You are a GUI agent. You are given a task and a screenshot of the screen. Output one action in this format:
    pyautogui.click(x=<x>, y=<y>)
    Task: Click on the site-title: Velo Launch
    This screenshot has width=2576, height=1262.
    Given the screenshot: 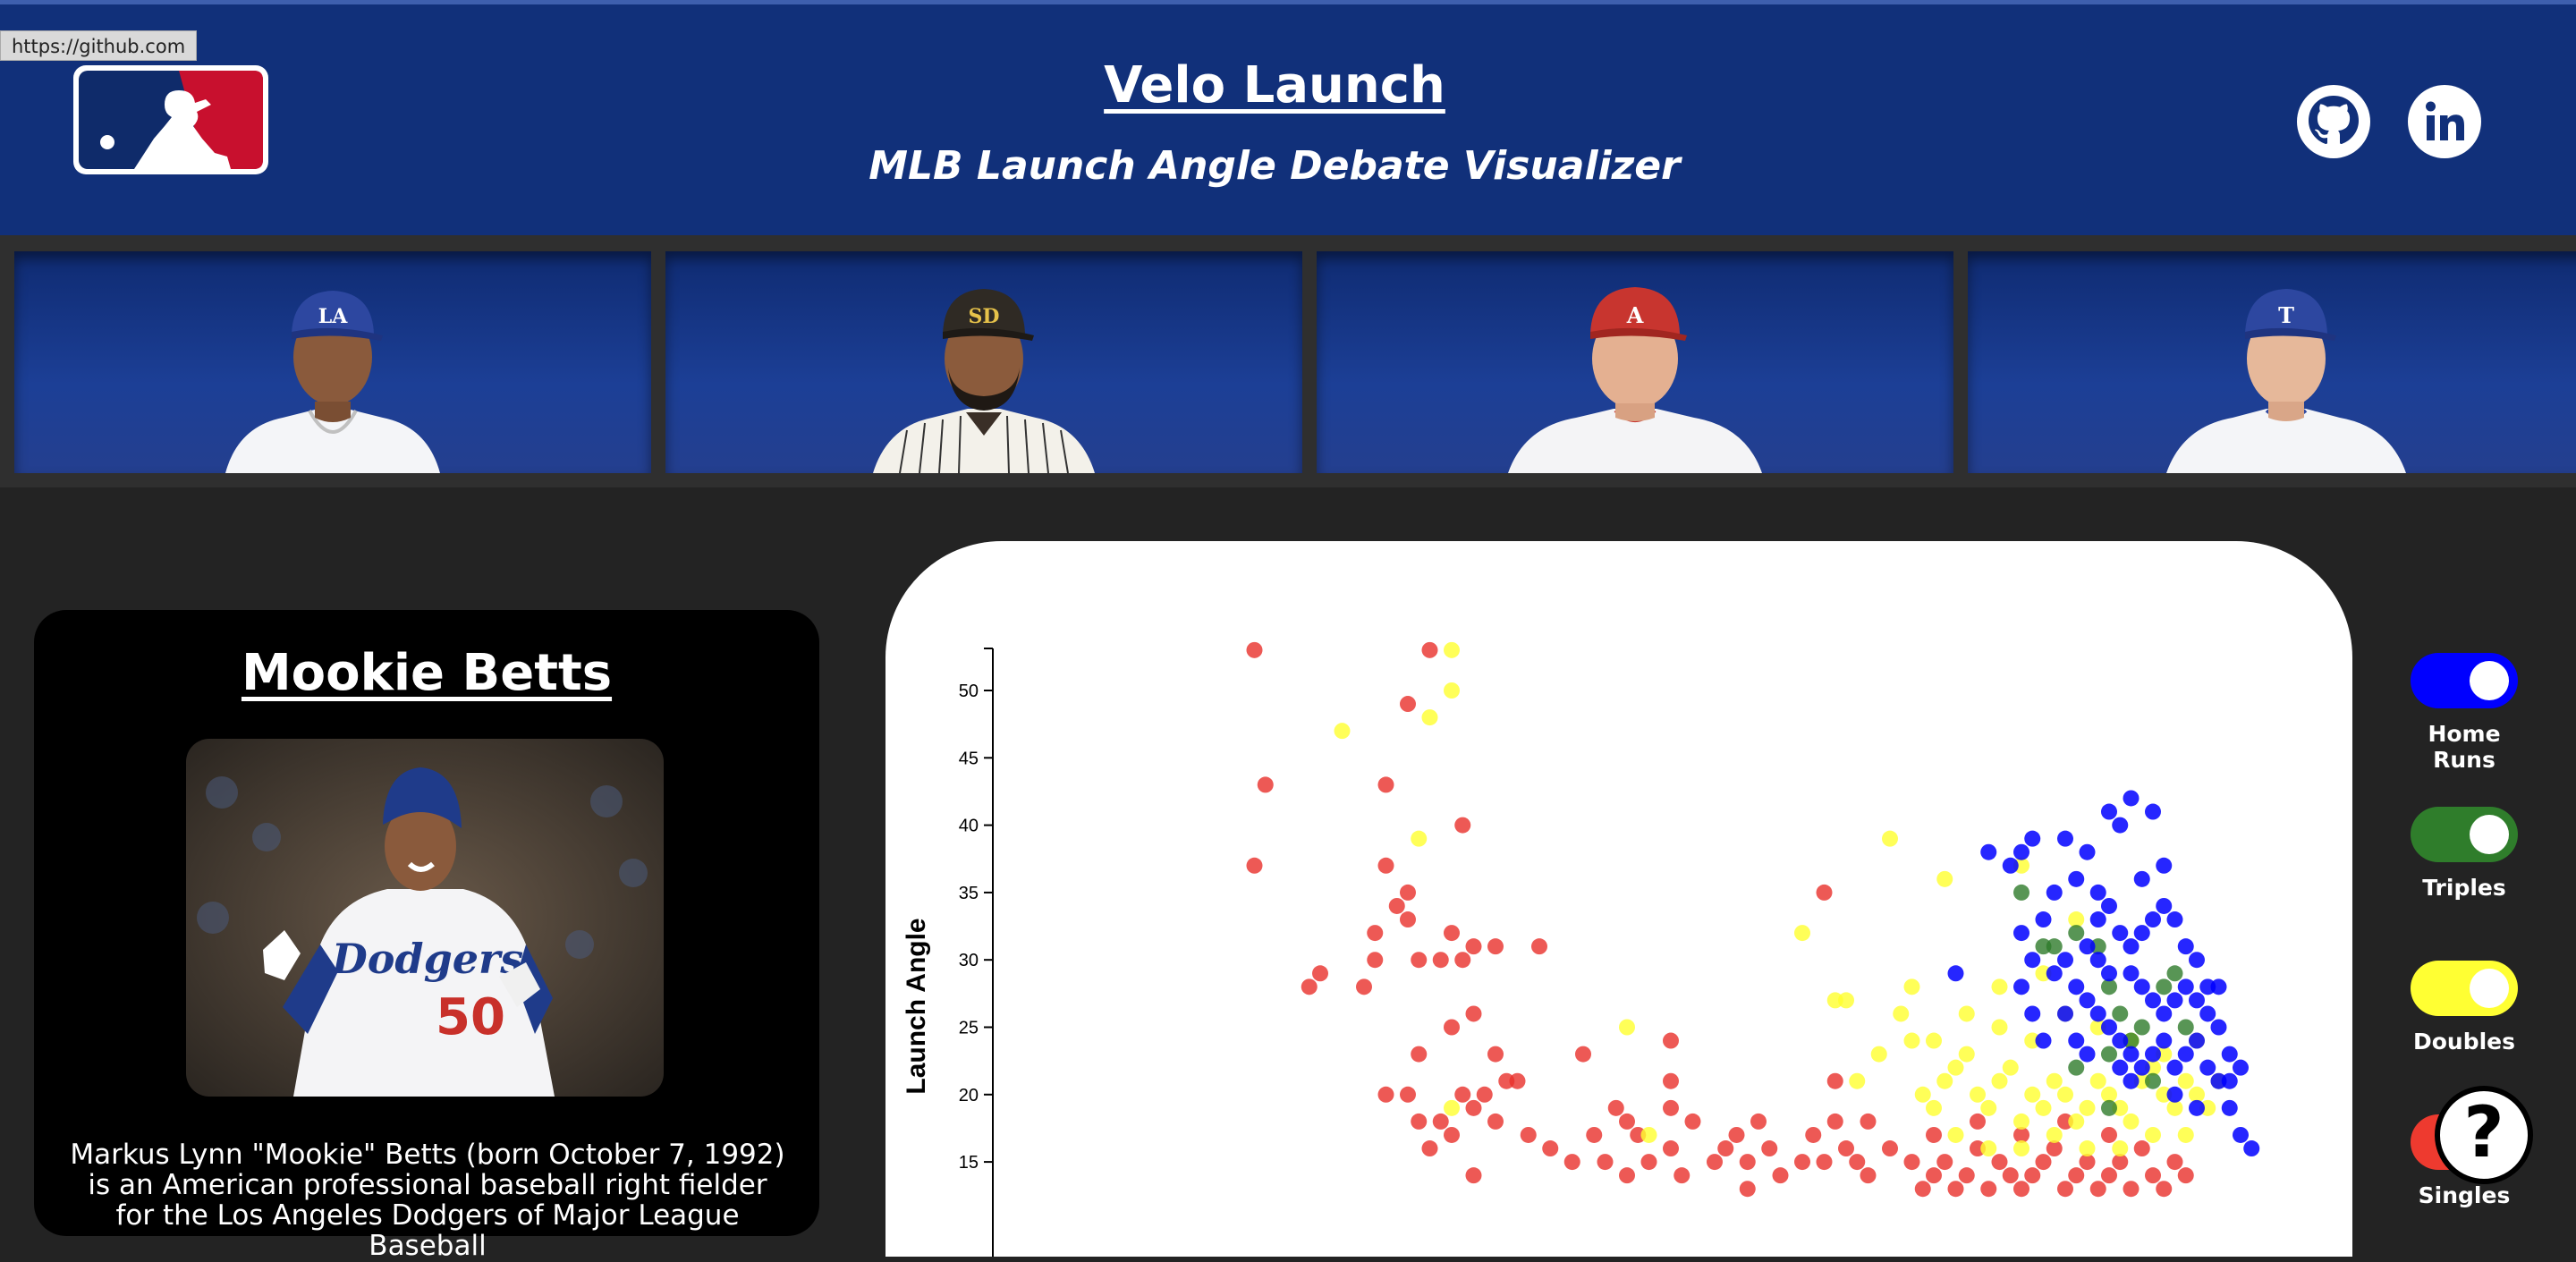 What is the action you would take?
    pyautogui.click(x=1274, y=85)
    